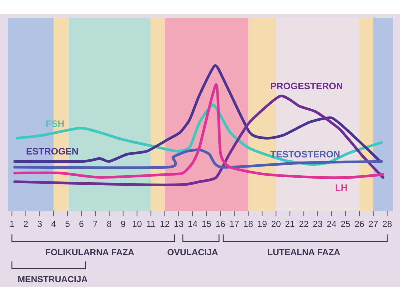  What do you see at coordinates (304, 252) in the screenshot?
I see `text: LUTEALNA FAZA` at bounding box center [304, 252].